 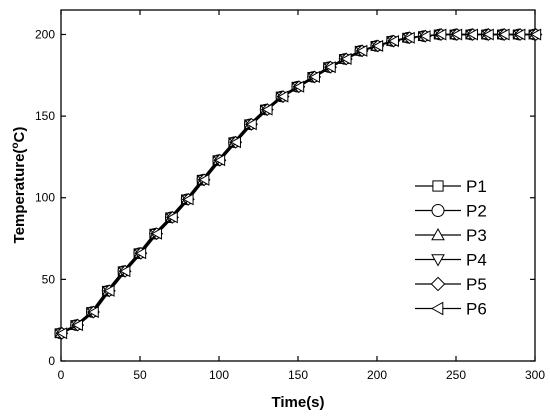 What do you see at coordinates (451, 284) in the screenshot?
I see `legend-item-P5: P5` at bounding box center [451, 284].